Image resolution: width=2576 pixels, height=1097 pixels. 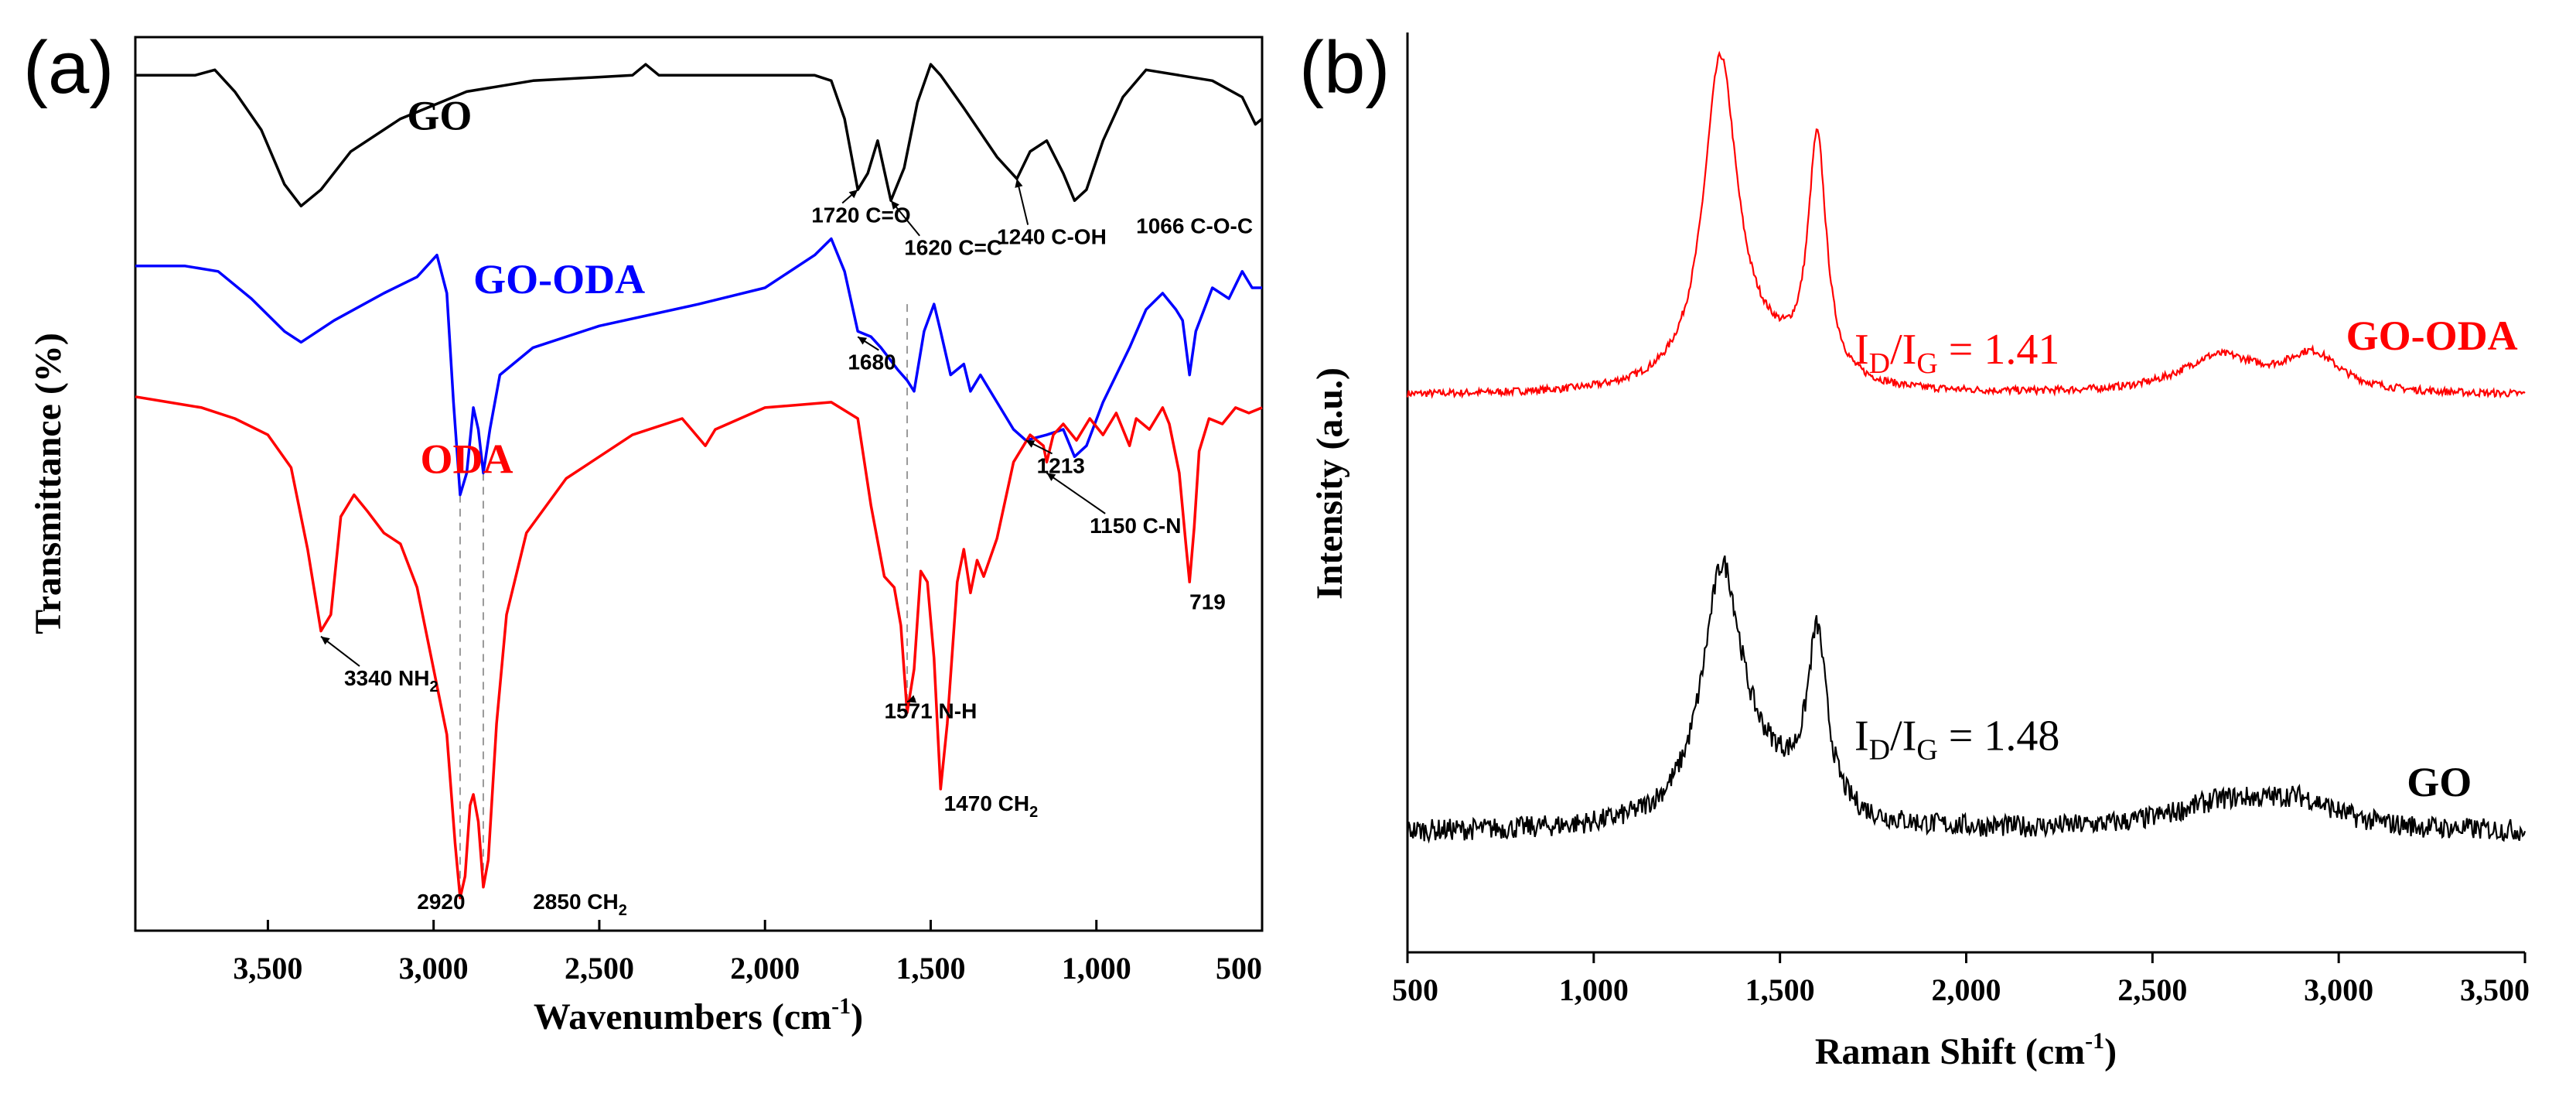 What do you see at coordinates (1207, 601) in the screenshot?
I see `peak-label-719: 719` at bounding box center [1207, 601].